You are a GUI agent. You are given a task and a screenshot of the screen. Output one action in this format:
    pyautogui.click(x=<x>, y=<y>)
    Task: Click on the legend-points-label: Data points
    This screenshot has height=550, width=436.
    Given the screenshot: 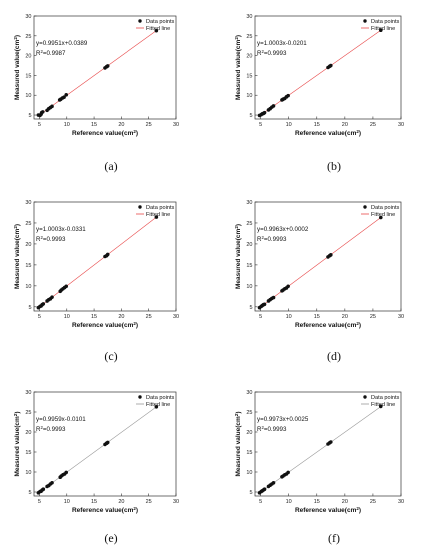 What is the action you would take?
    pyautogui.click(x=160, y=22)
    